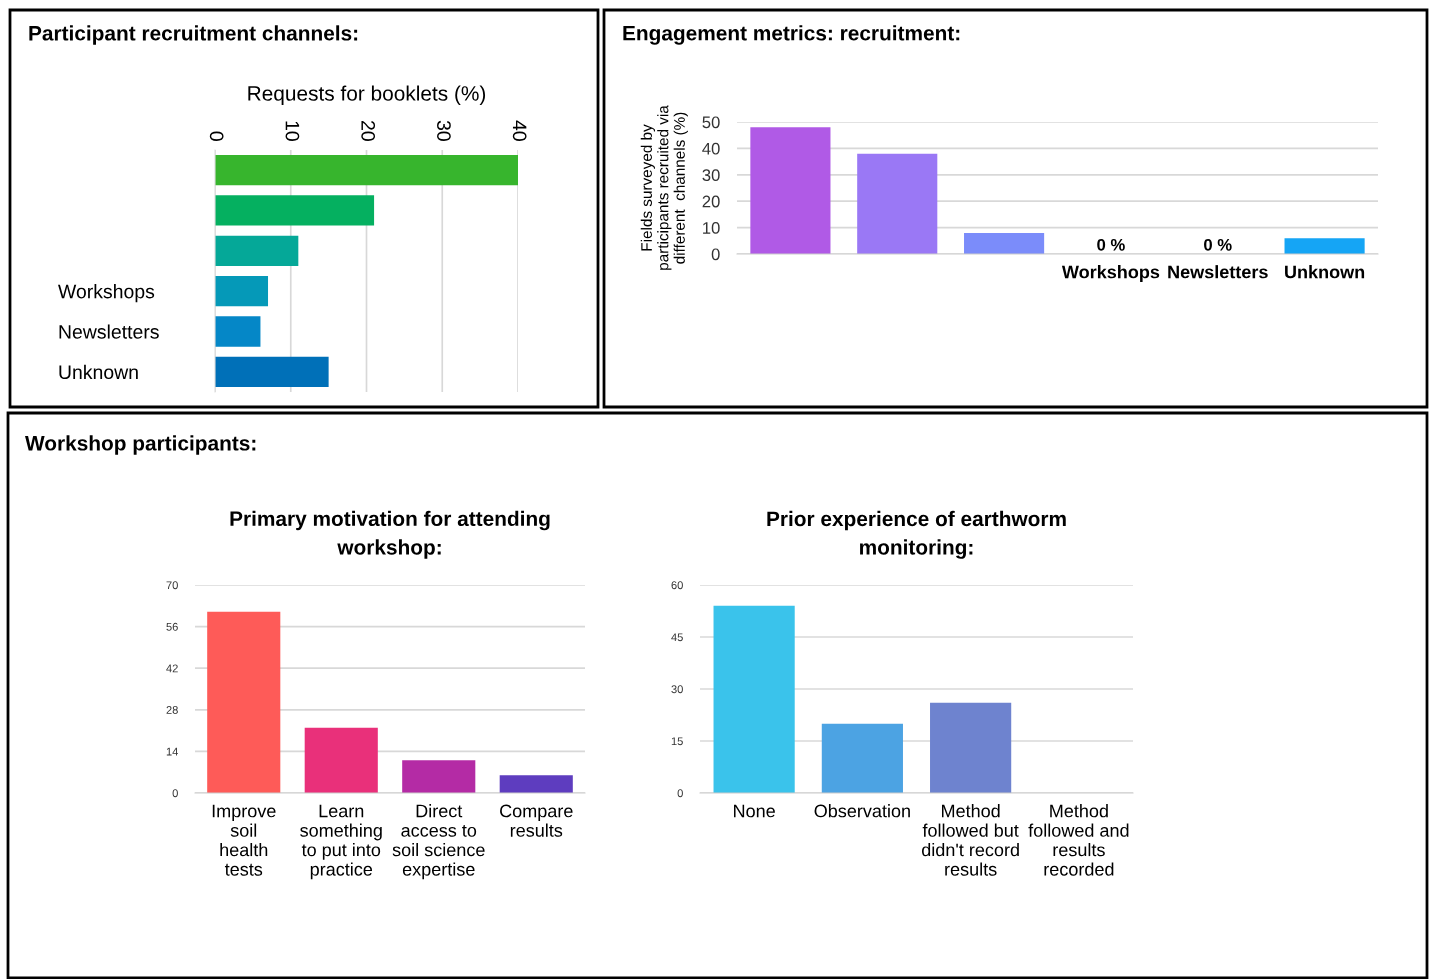 This screenshot has width=1429, height=979. I want to click on y-tick-label: 28, so click(172, 710).